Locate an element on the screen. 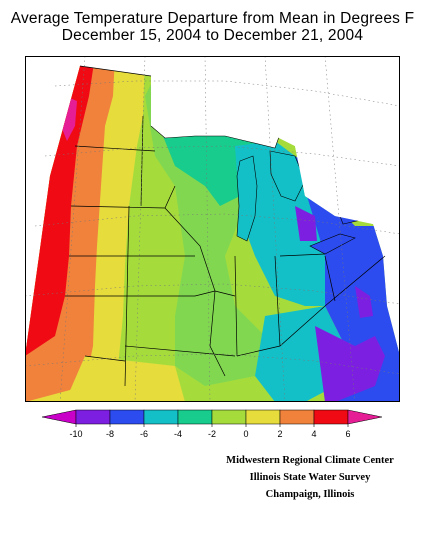 The width and height of the screenshot is (425, 550). legend-tick-label: 4 is located at coordinates (313, 434).